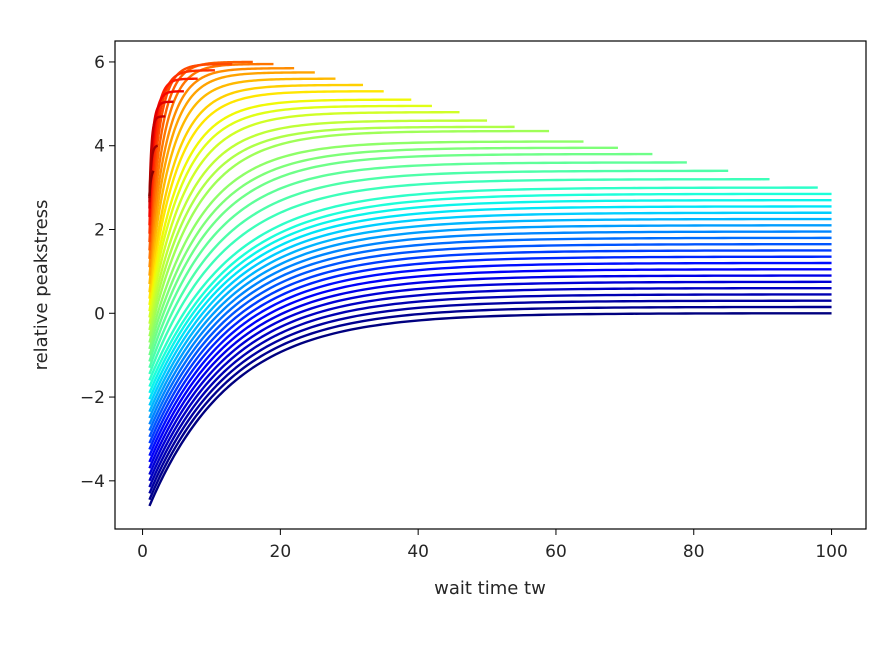 The width and height of the screenshot is (896, 649). Describe the element at coordinates (41, 285) in the screenshot. I see `y-axis-label: relative peakstress` at that location.